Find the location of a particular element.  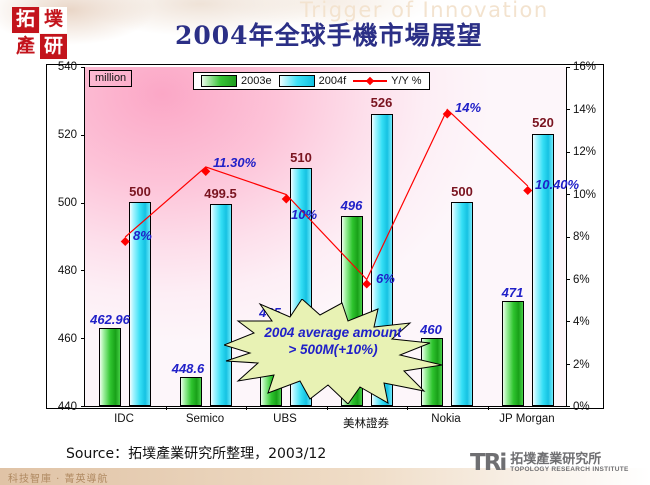

header-watermark: Trigger of Innovation is located at coordinates (424, 11).